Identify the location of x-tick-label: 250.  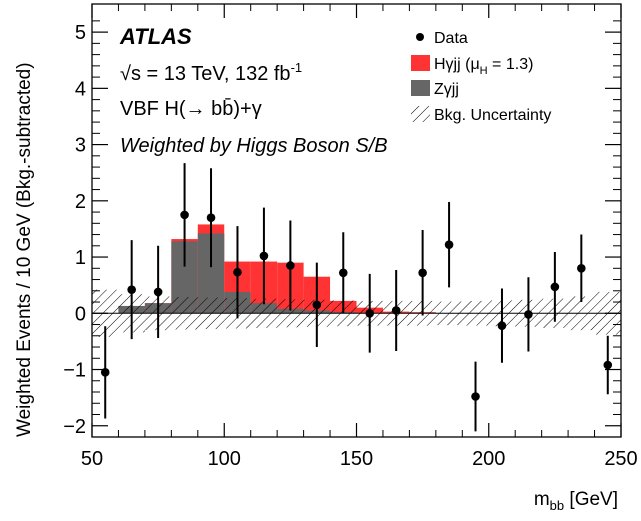
(620, 459).